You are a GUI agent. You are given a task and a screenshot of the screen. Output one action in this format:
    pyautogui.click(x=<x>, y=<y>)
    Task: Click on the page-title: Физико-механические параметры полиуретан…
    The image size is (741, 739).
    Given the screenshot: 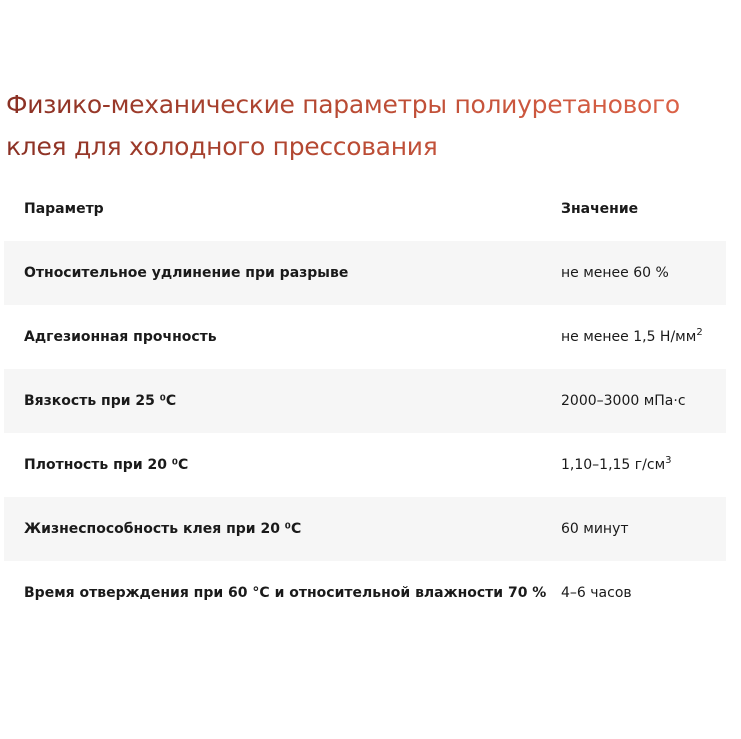 What is the action you would take?
    pyautogui.click(x=371, y=126)
    